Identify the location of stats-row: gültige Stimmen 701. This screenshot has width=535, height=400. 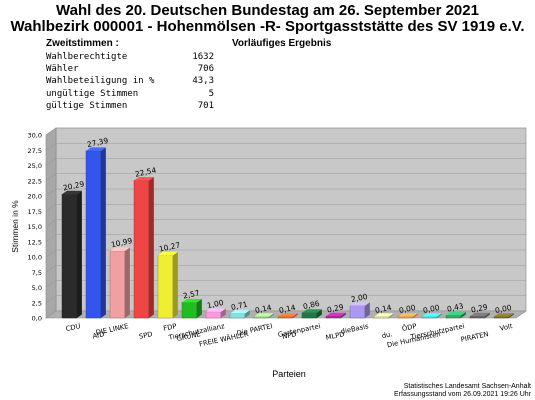
(130, 106).